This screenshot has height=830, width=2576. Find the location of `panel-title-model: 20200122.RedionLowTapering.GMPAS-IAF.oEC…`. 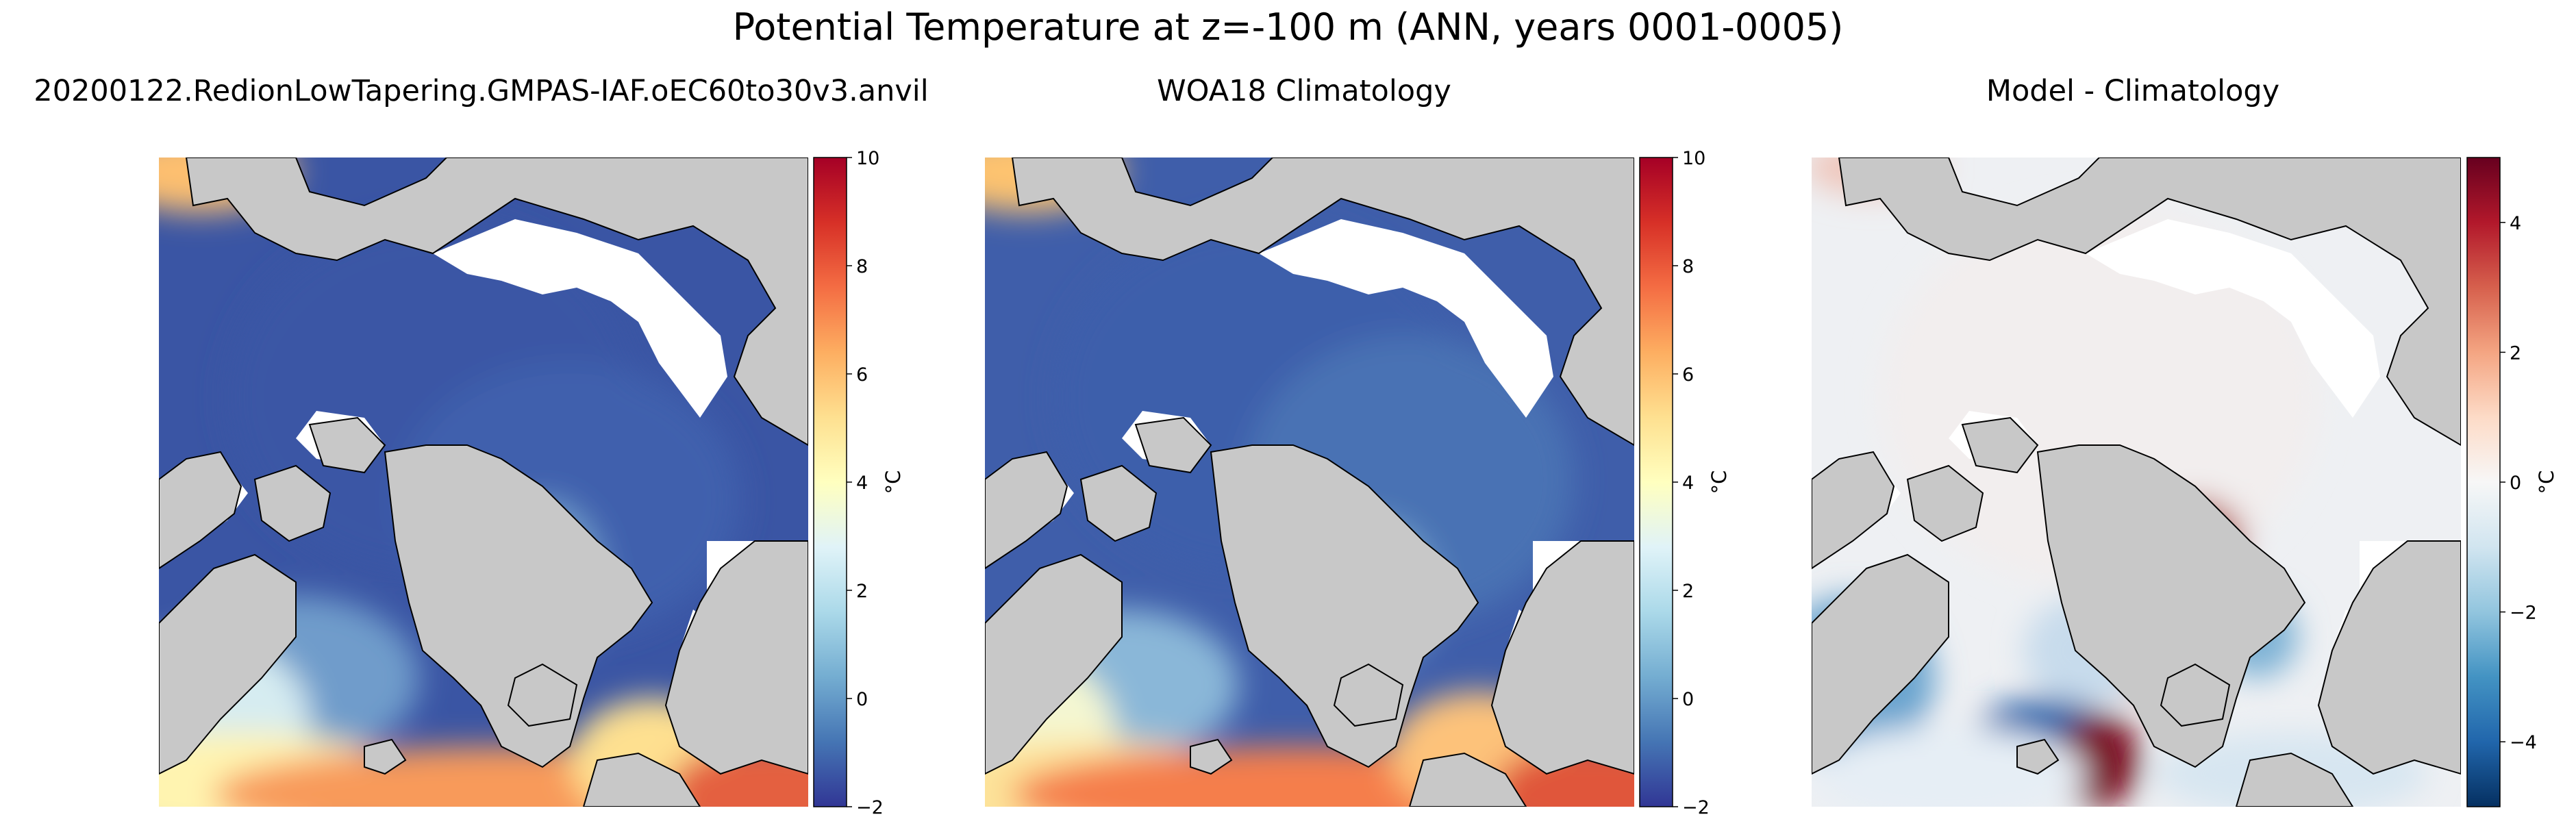

panel-title-model: 20200122.RedionLowTapering.GMPAS-IAF.oEC… is located at coordinates (481, 91).